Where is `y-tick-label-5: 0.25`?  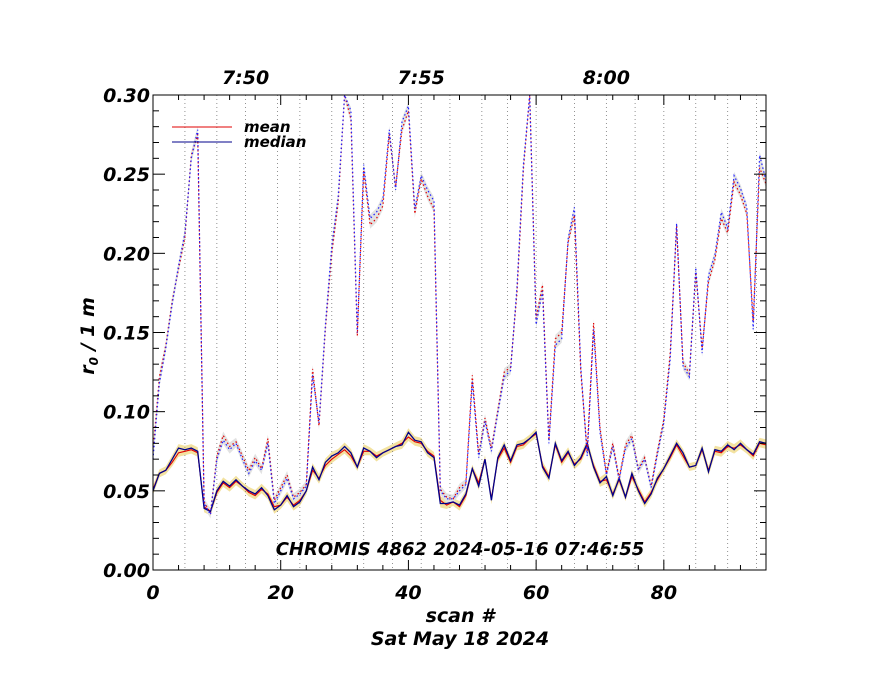 y-tick-label-5: 0.25 is located at coordinates (126, 175).